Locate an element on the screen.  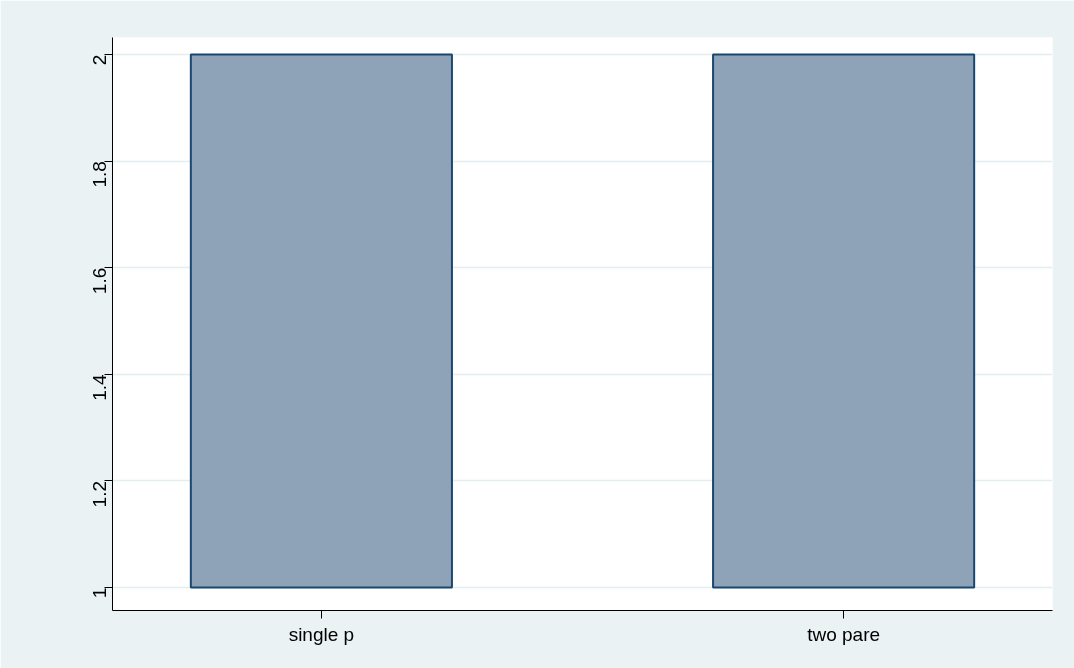
y-tick-label: 2 is located at coordinates (99, 60).